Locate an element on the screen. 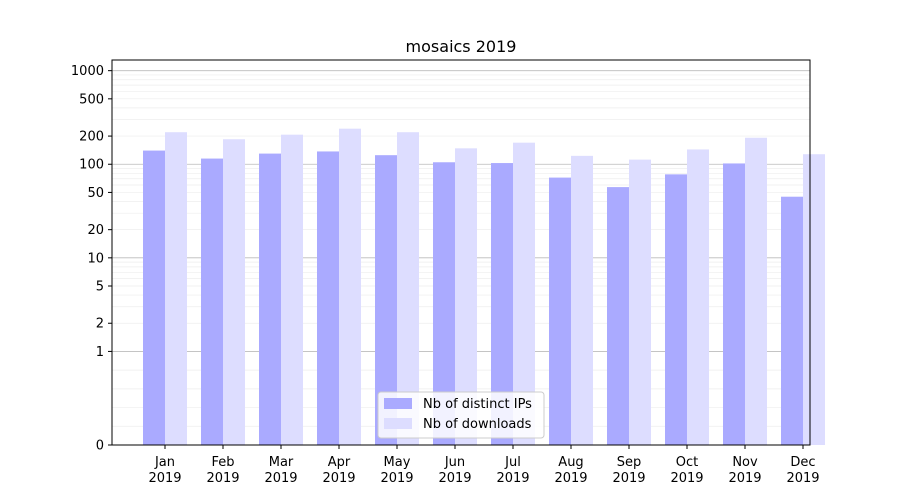 The image size is (900, 500). x-tick-label-month: May is located at coordinates (397, 462).